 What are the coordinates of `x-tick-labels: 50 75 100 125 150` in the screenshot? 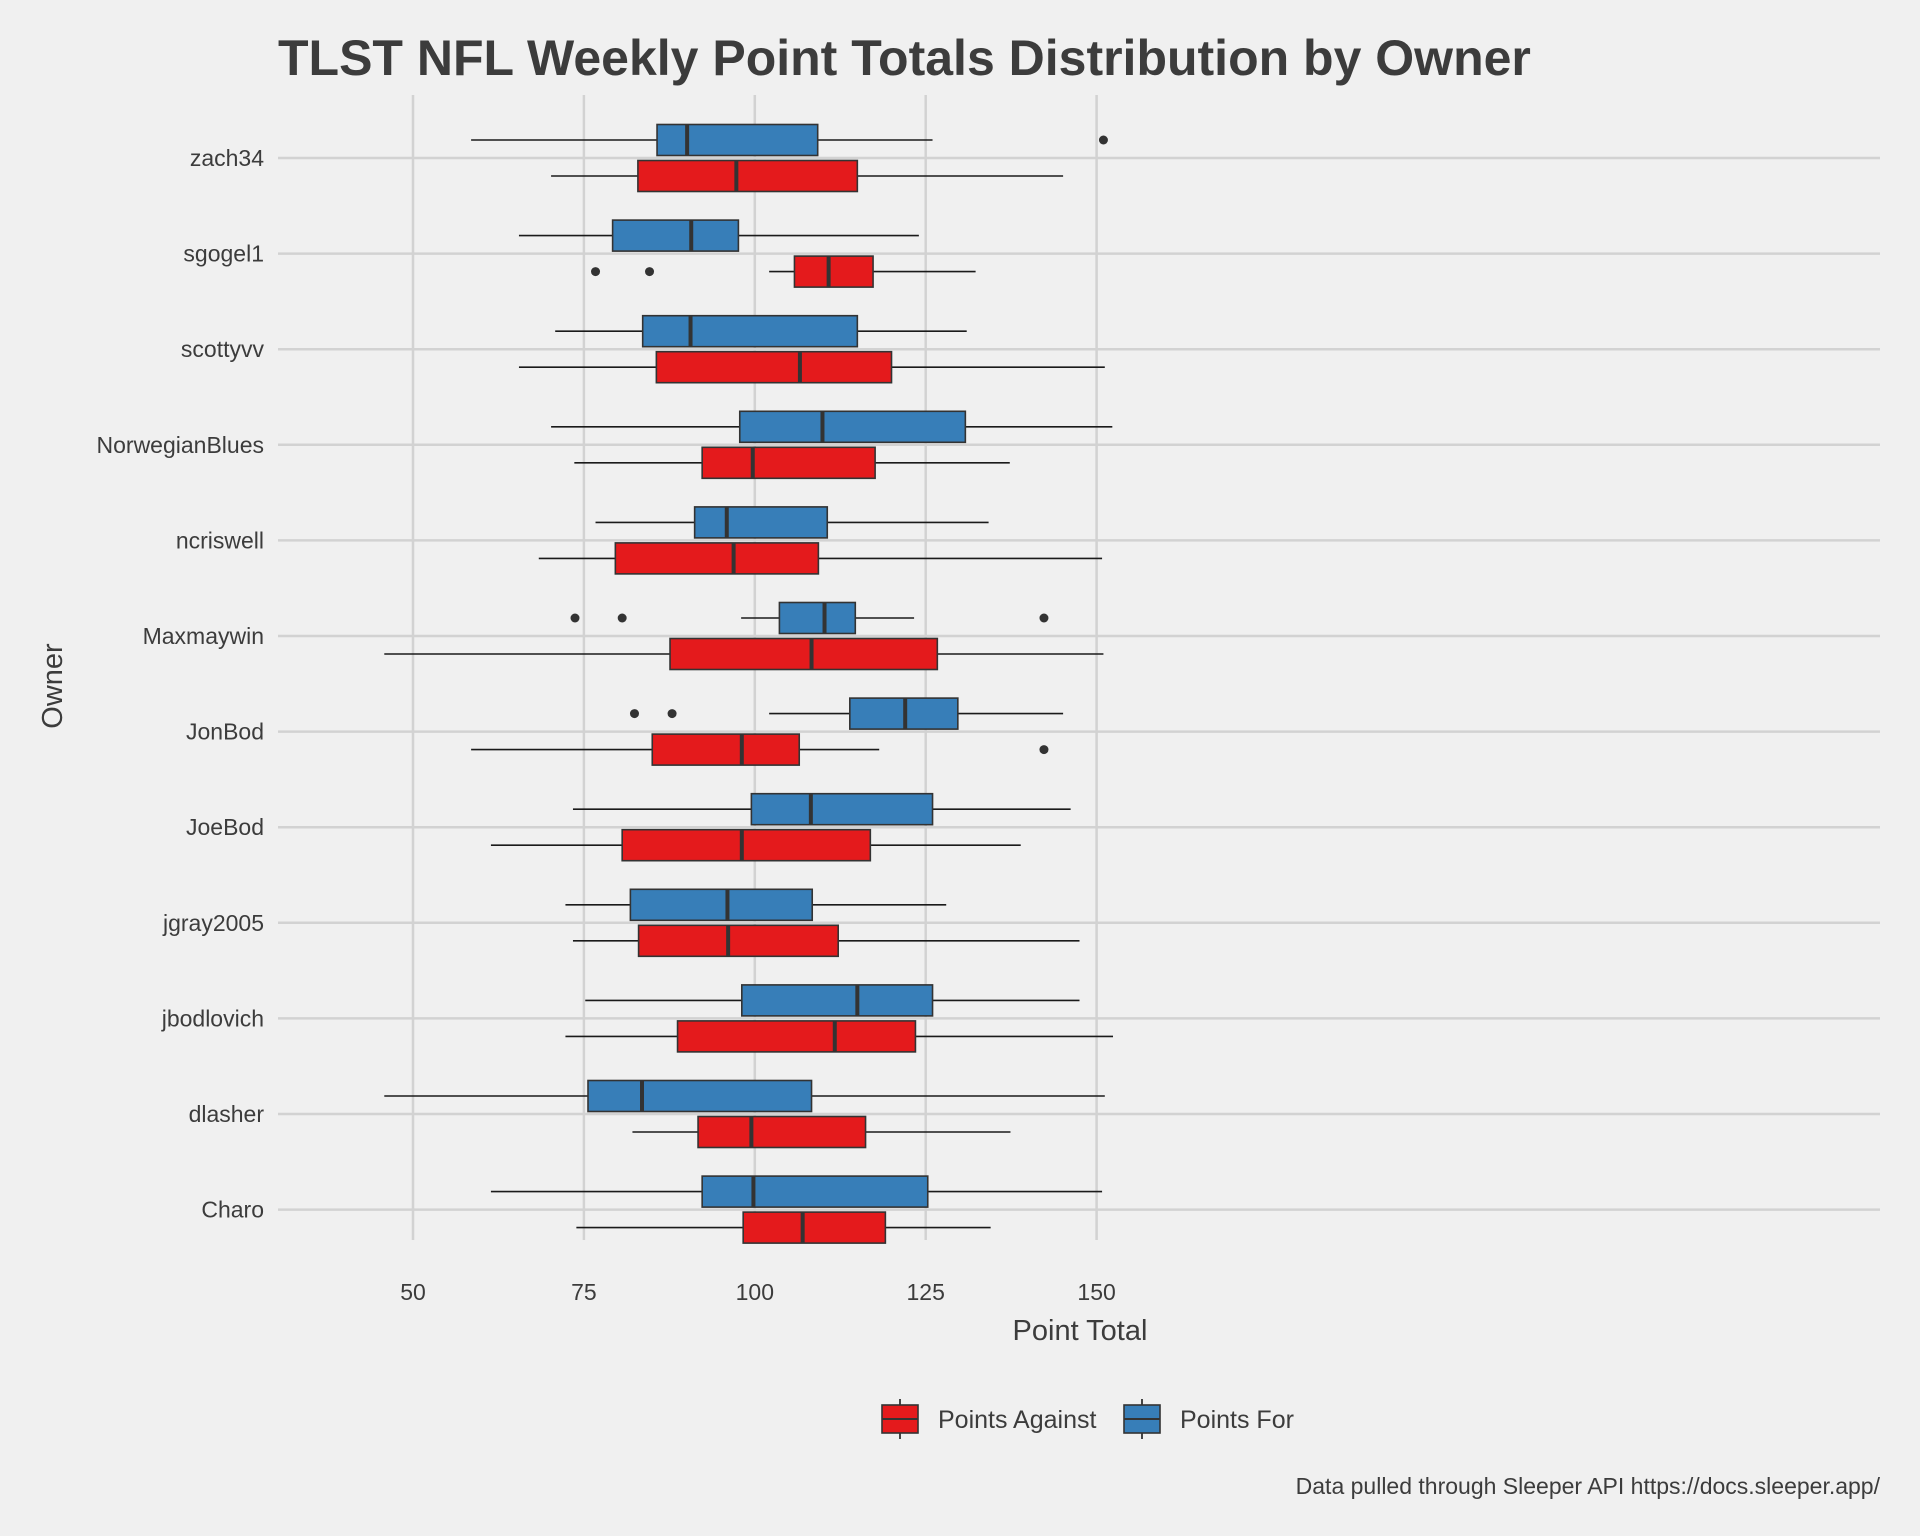 It's located at (758, 1292).